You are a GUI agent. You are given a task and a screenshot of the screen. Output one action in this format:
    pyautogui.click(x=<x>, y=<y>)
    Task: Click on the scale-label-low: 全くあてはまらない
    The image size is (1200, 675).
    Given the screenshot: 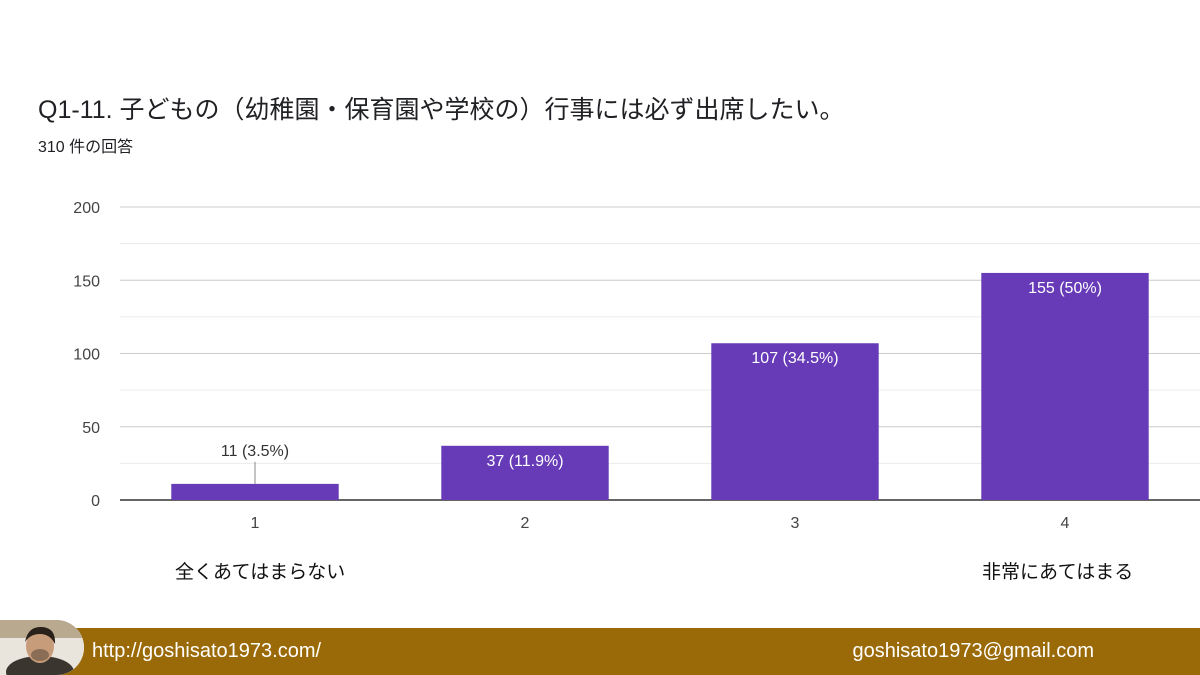 What is the action you would take?
    pyautogui.click(x=260, y=572)
    